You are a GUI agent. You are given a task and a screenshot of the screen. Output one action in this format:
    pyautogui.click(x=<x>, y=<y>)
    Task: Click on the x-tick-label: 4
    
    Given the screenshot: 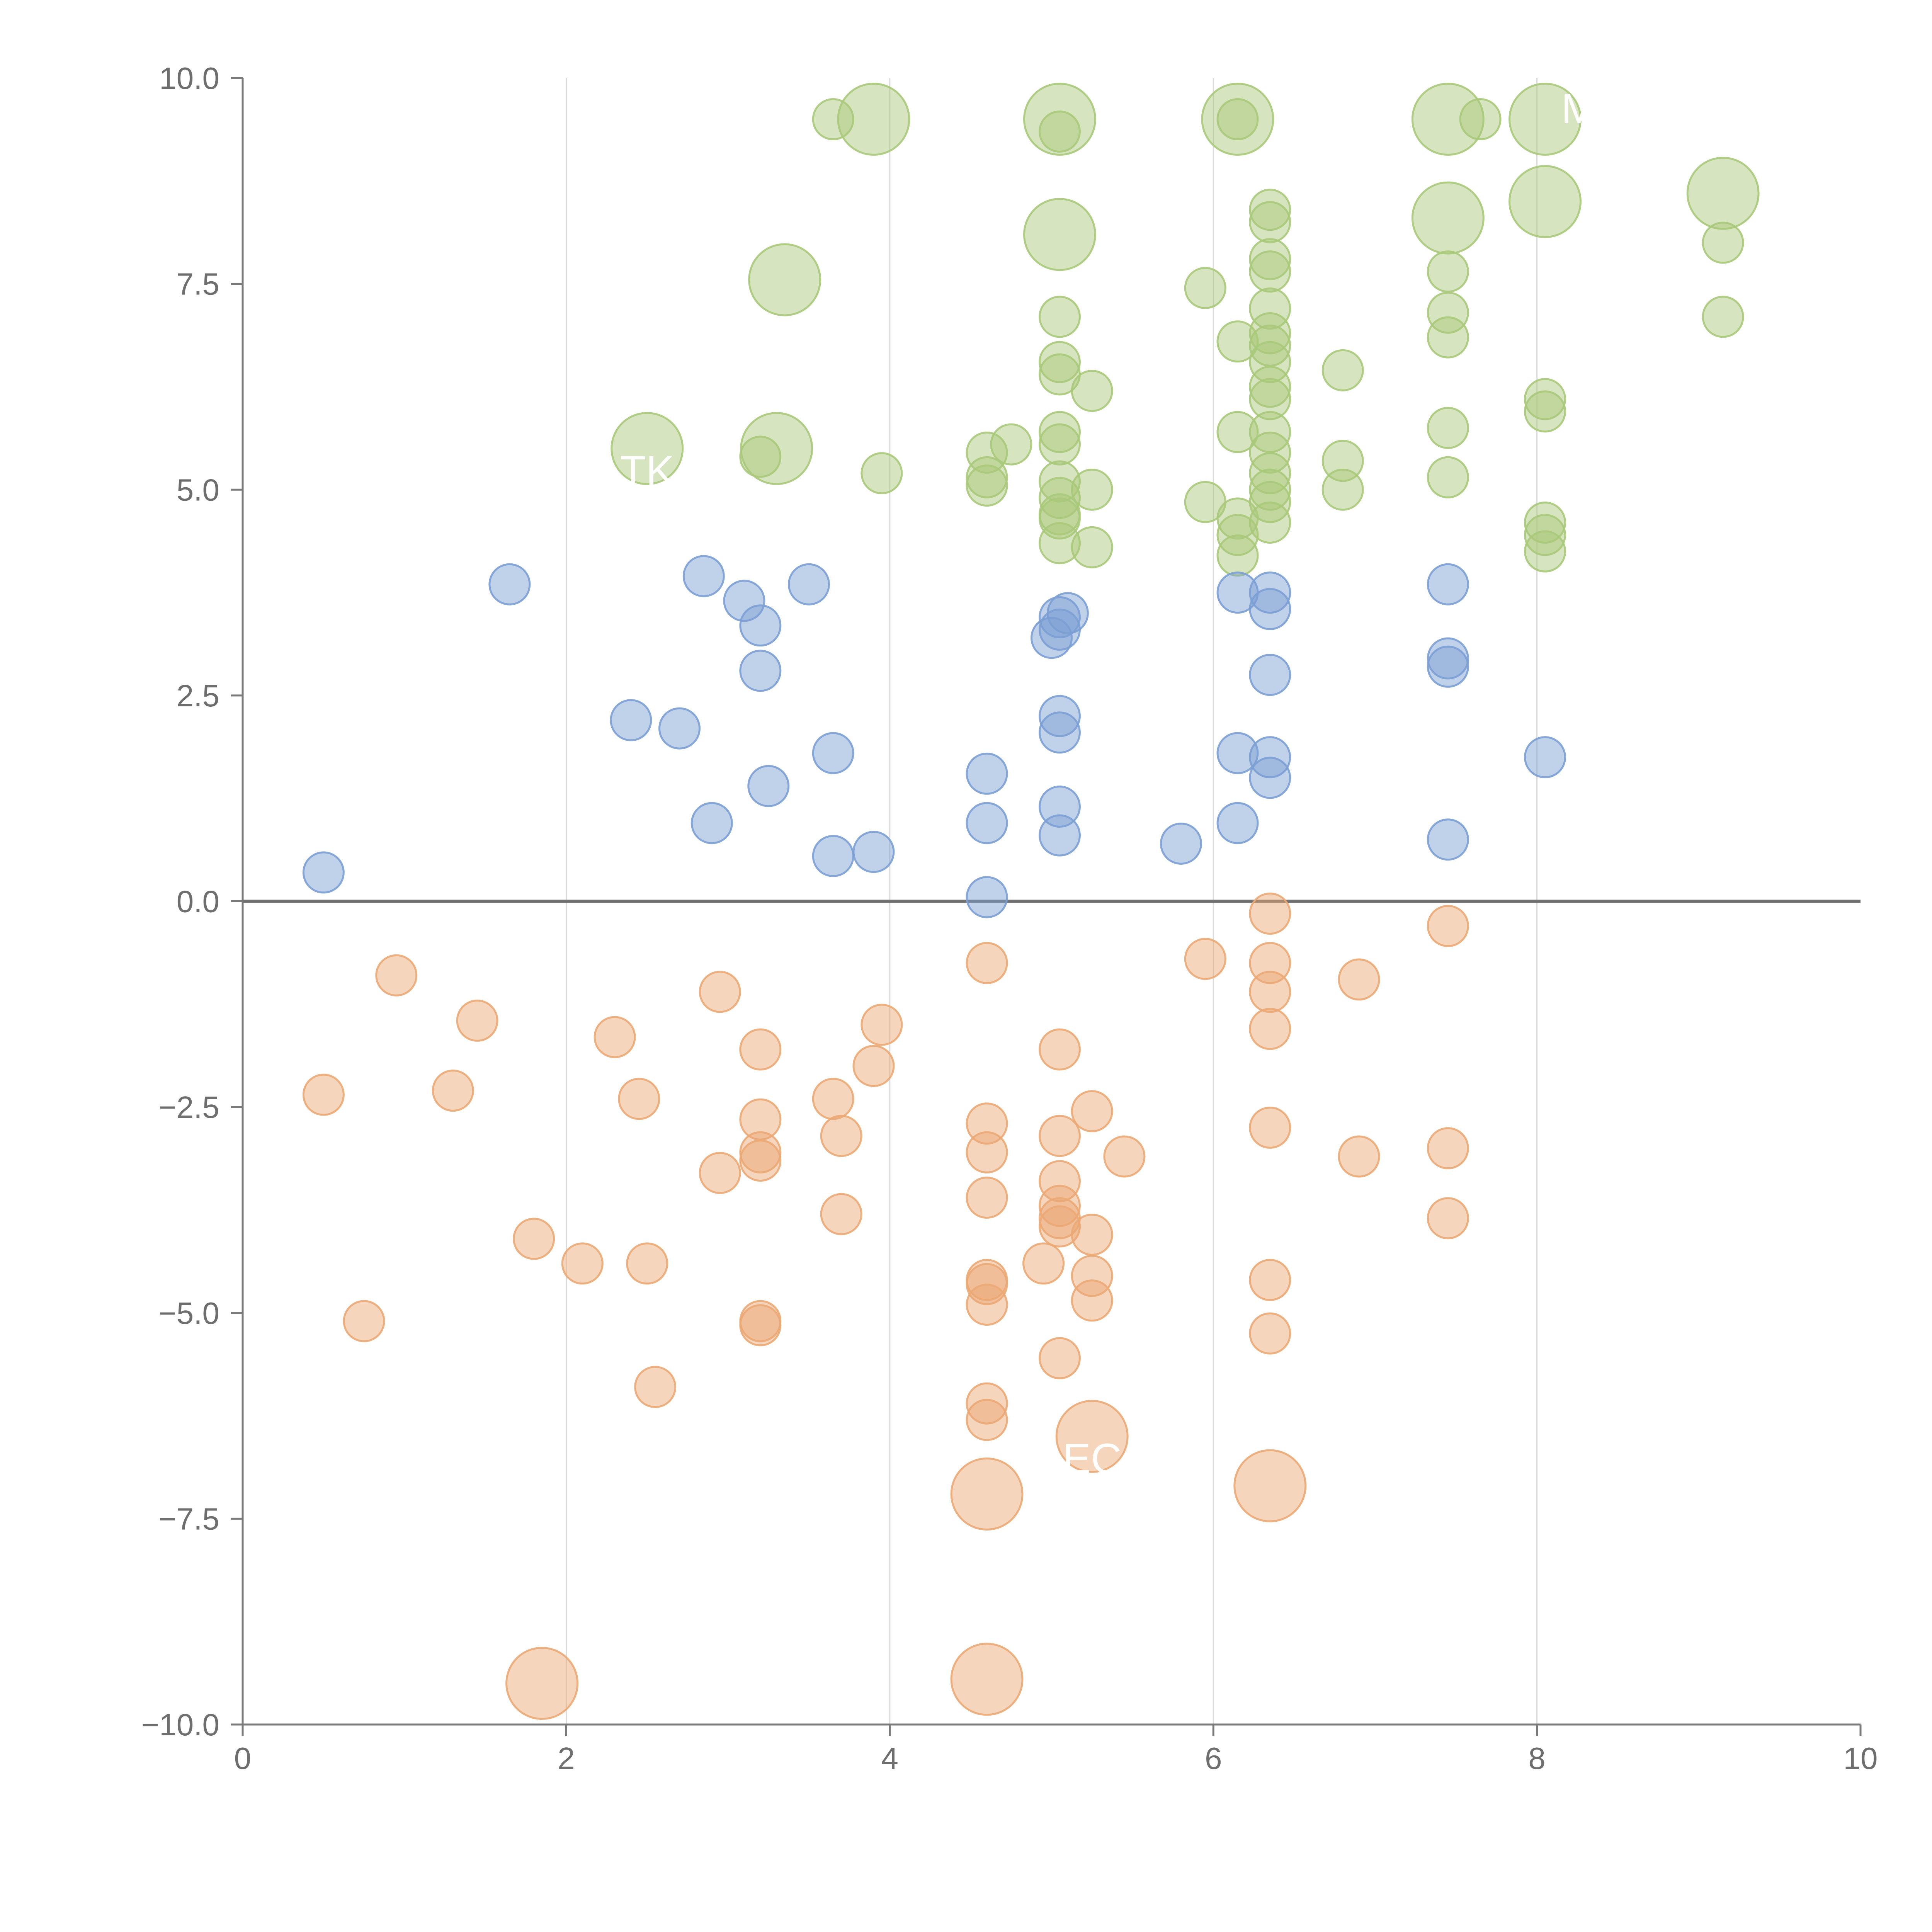 What is the action you would take?
    pyautogui.click(x=890, y=1758)
    